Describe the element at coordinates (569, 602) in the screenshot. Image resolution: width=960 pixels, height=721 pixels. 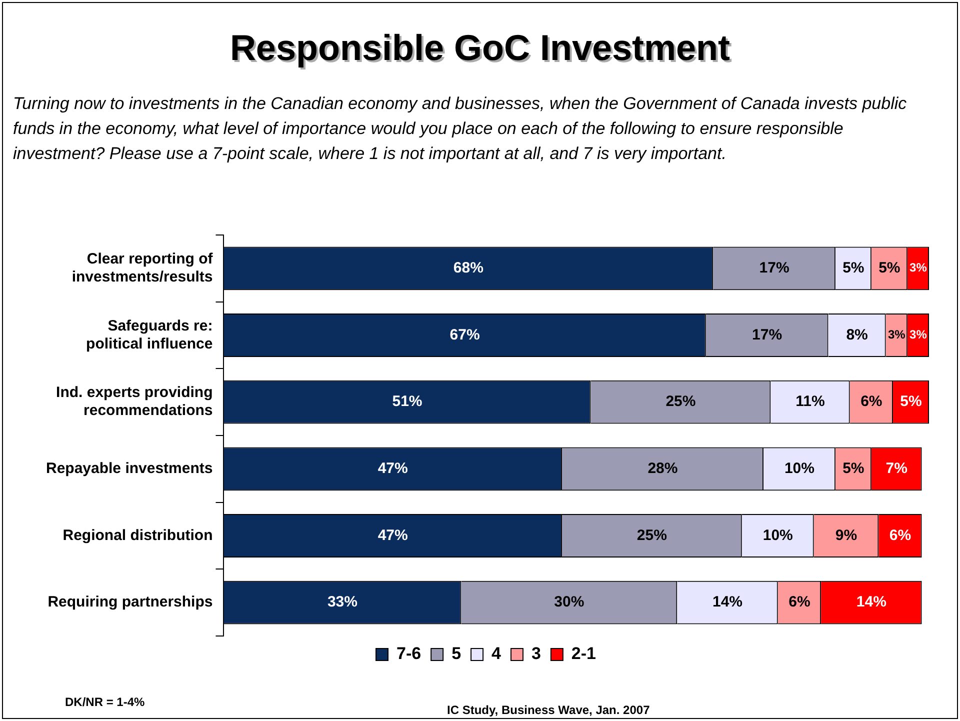
I see `data-label: 30%` at that location.